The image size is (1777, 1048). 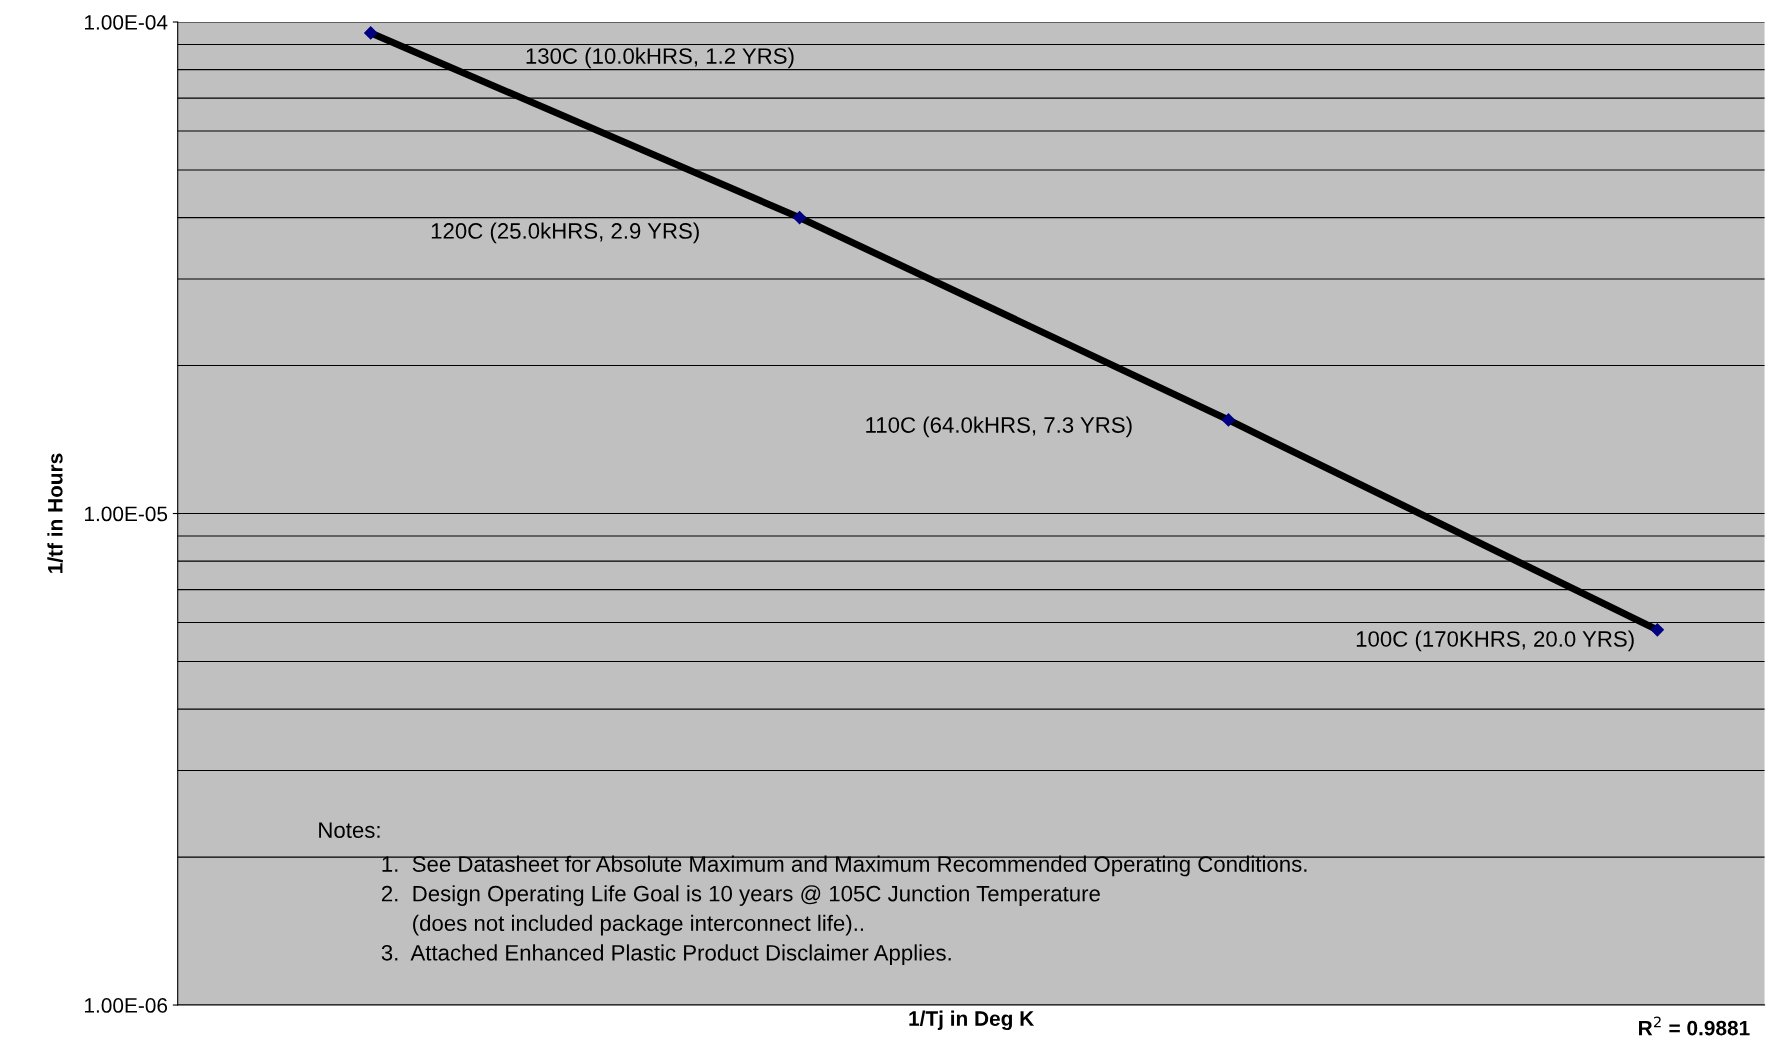 What do you see at coordinates (126, 22) in the screenshot?
I see `y-tick-label: 1.00E-04` at bounding box center [126, 22].